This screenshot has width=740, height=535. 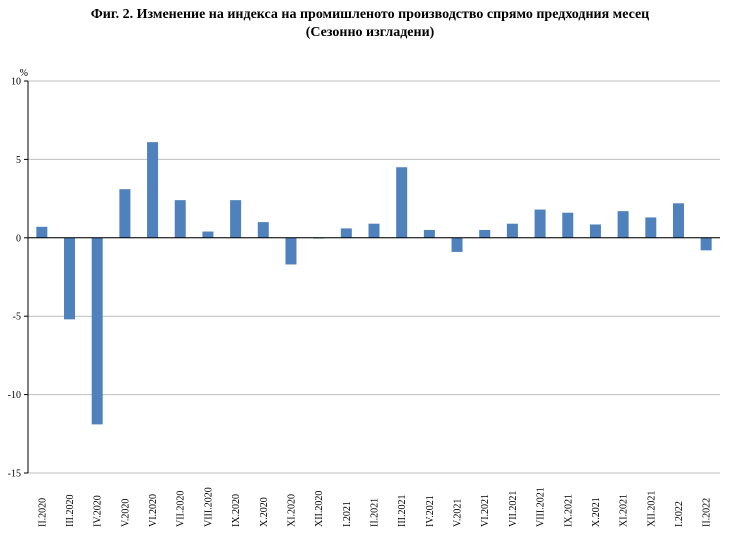 What do you see at coordinates (42, 232) in the screenshot?
I see `bar-II.2020` at bounding box center [42, 232].